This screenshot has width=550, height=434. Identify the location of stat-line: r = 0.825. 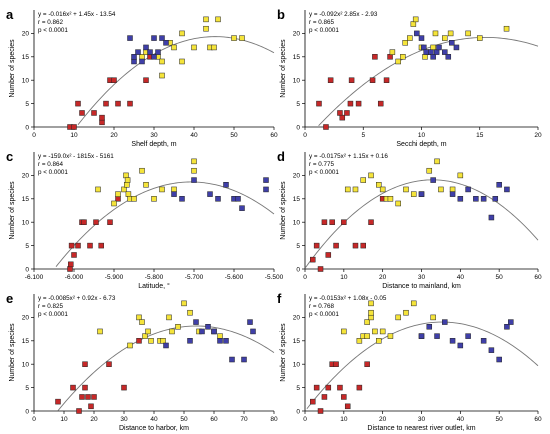
(51, 306).